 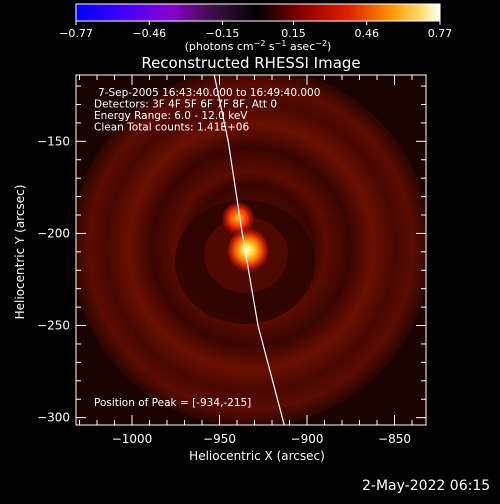 I want to click on chart-title: Reconstructed RHESSI Image, so click(x=250, y=63).